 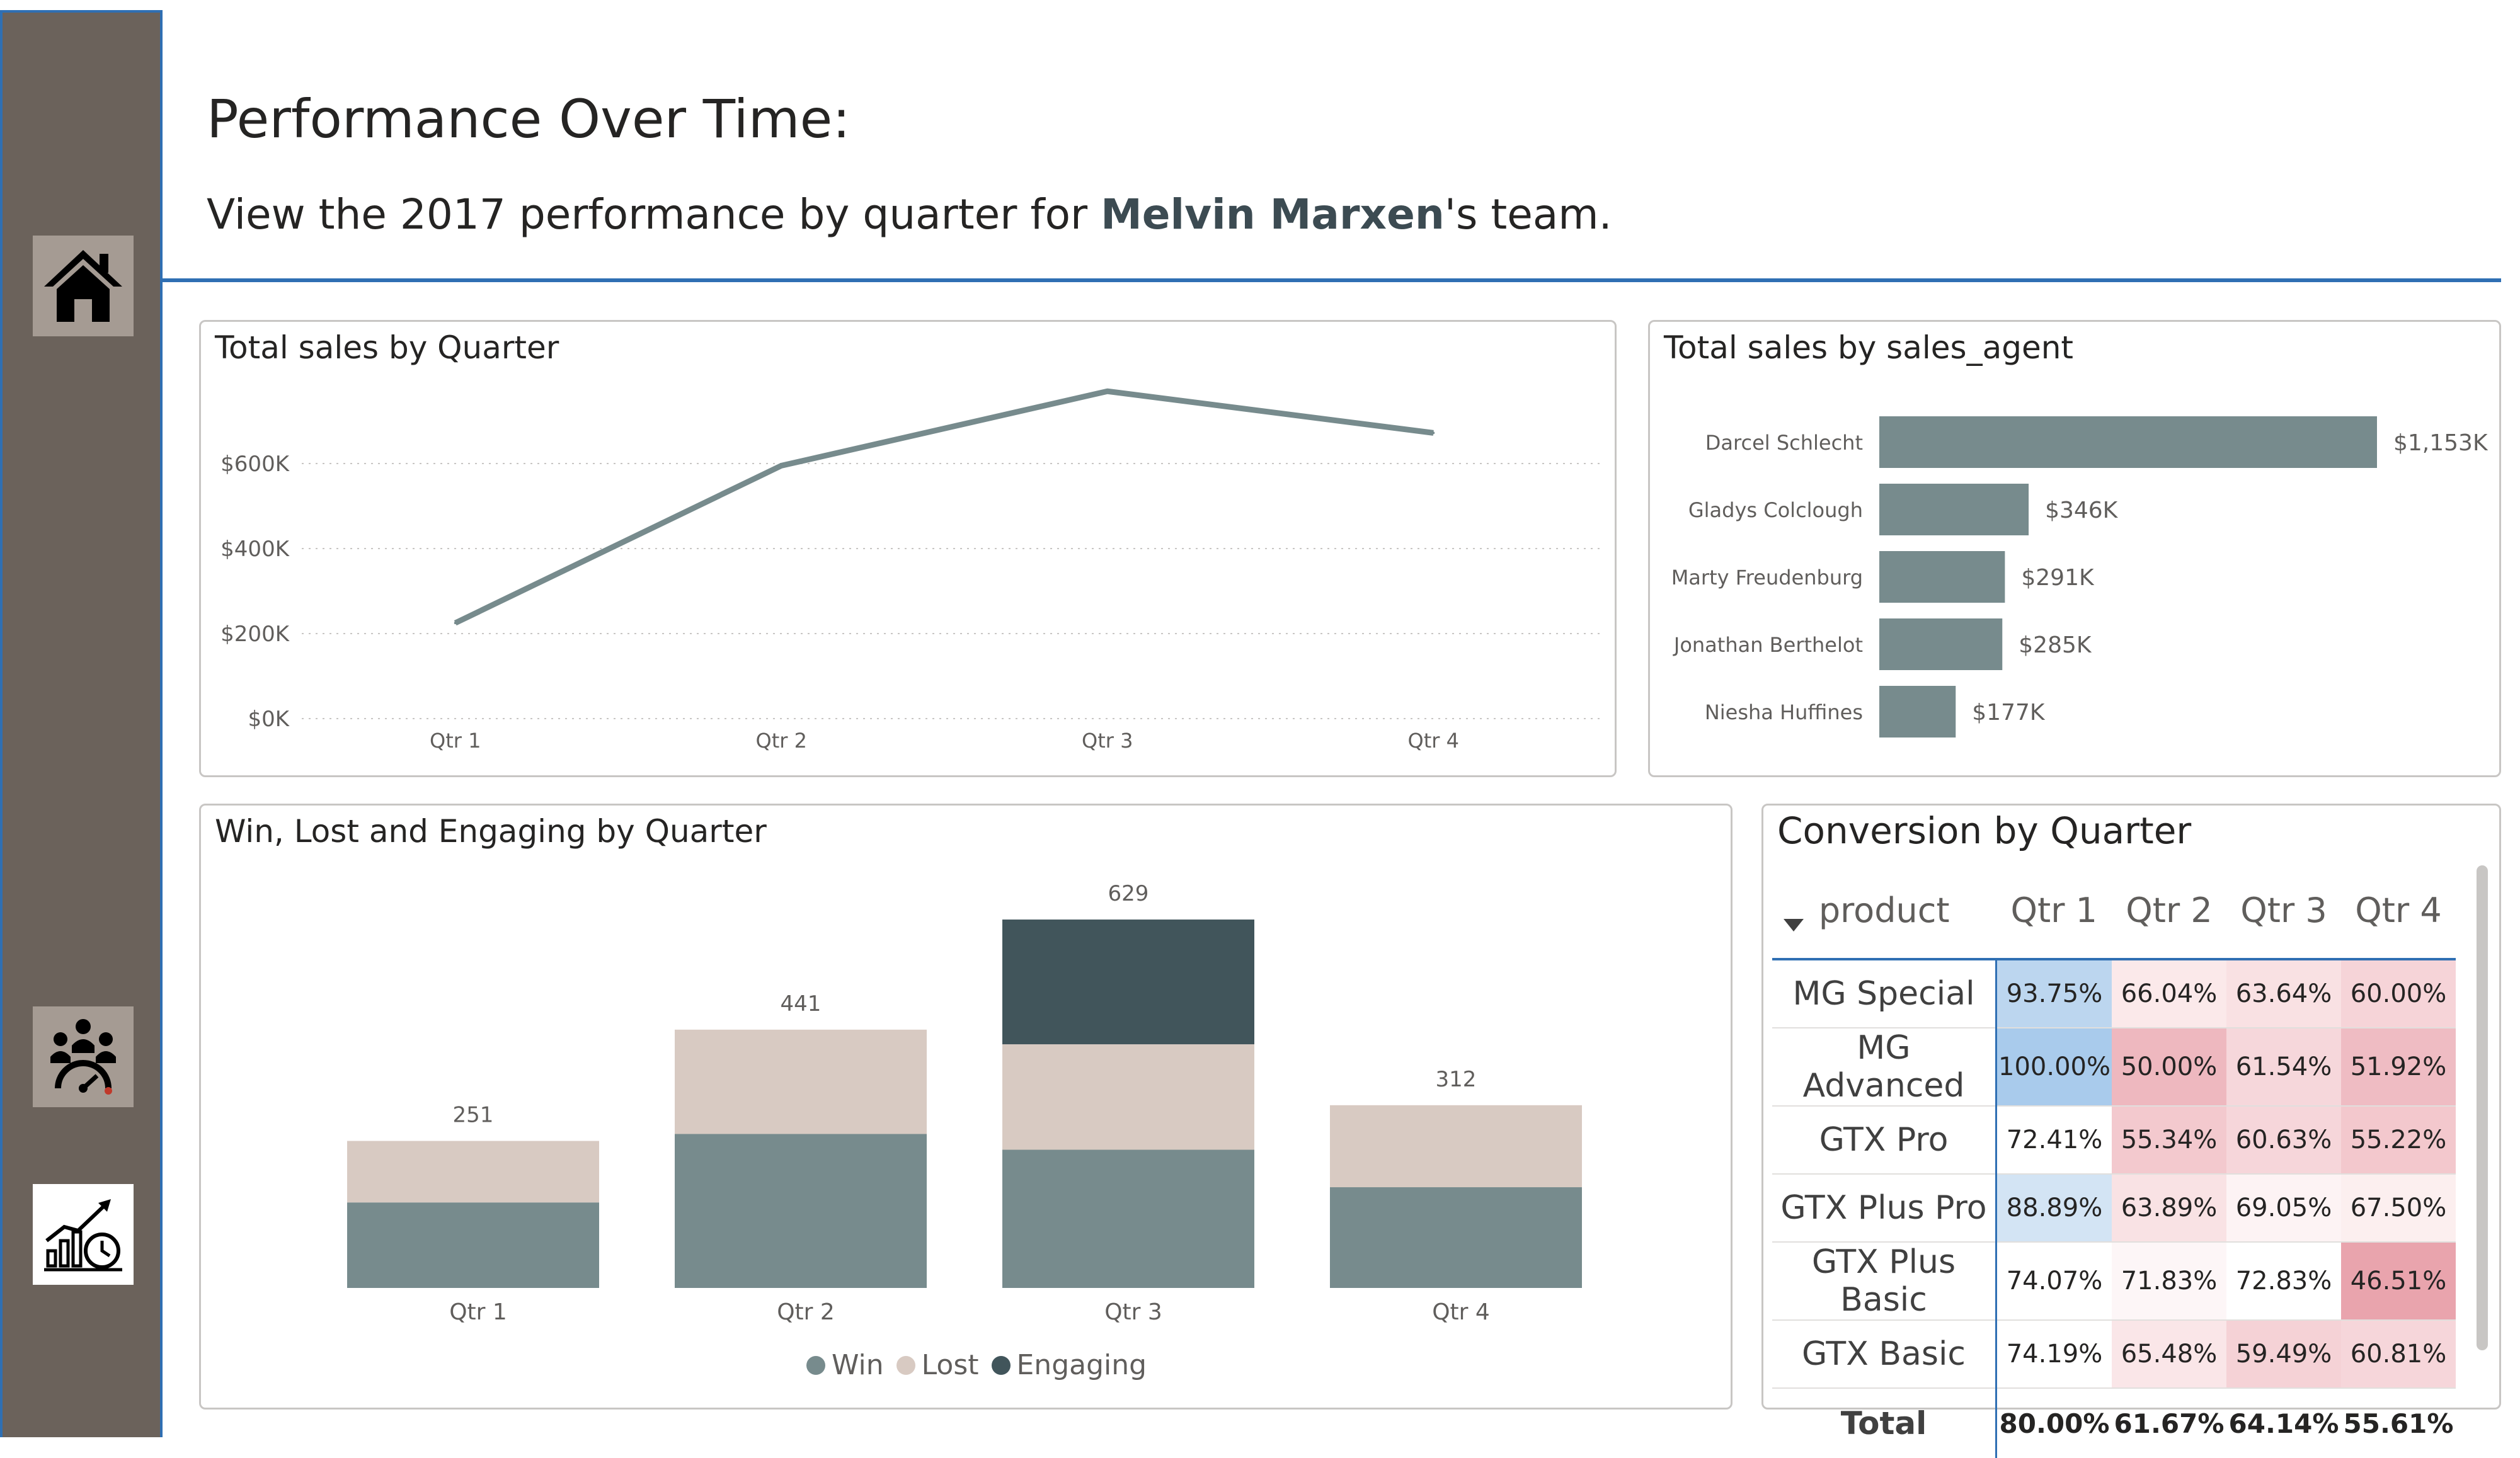 What do you see at coordinates (255, 634) in the screenshot?
I see `y-tick-label: $200K` at bounding box center [255, 634].